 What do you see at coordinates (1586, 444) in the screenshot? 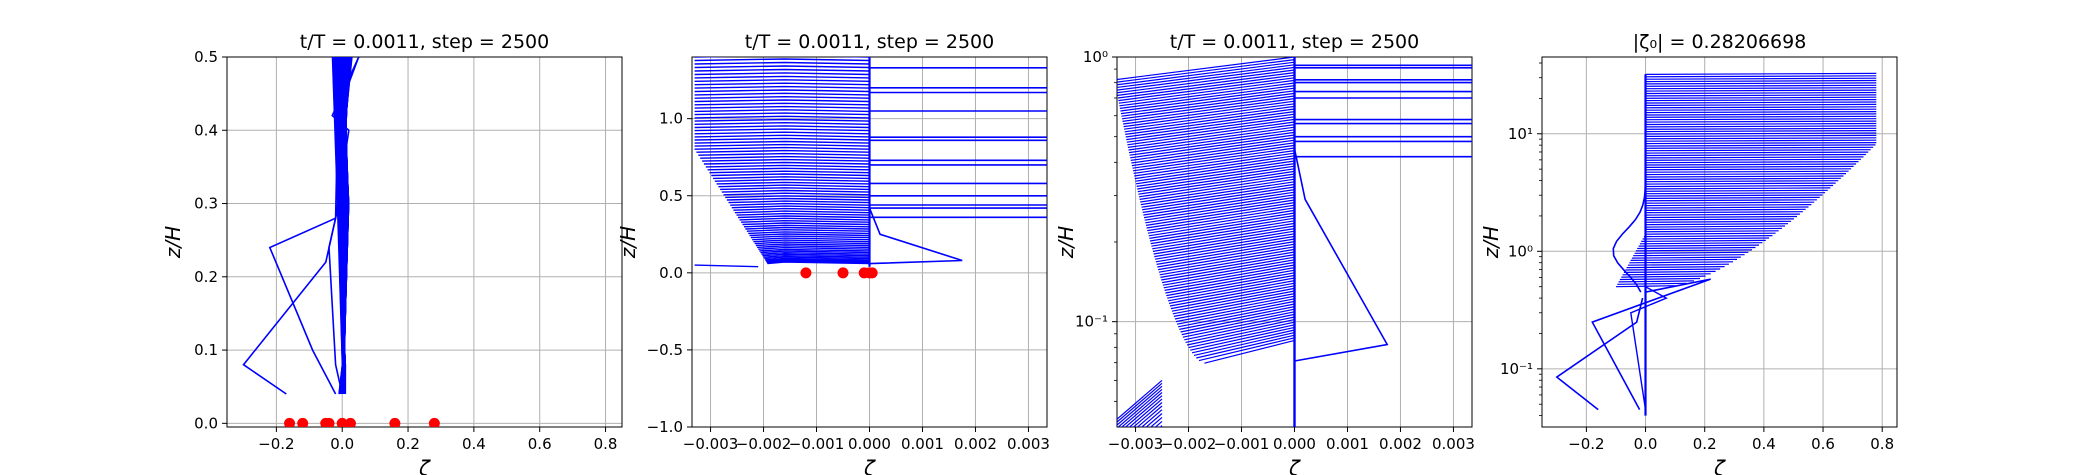
I see `x-tick-label: −0.2` at bounding box center [1586, 444].